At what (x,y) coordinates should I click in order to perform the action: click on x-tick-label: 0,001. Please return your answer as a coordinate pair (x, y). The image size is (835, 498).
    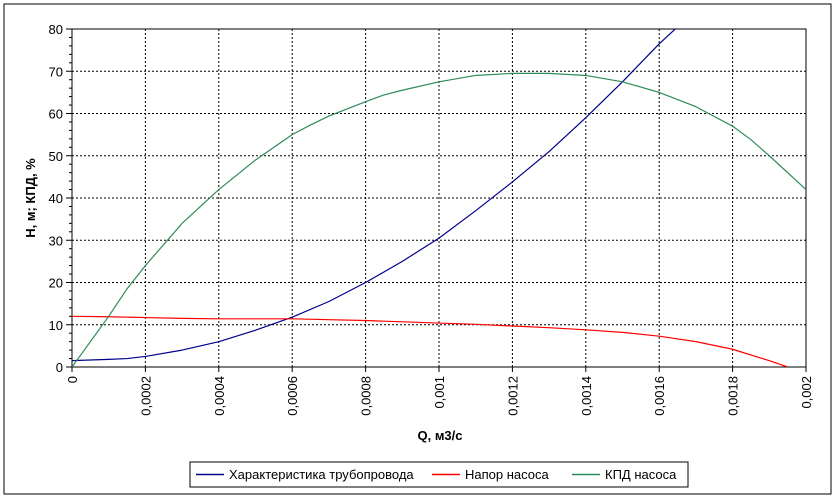
    Looking at the image, I should click on (439, 392).